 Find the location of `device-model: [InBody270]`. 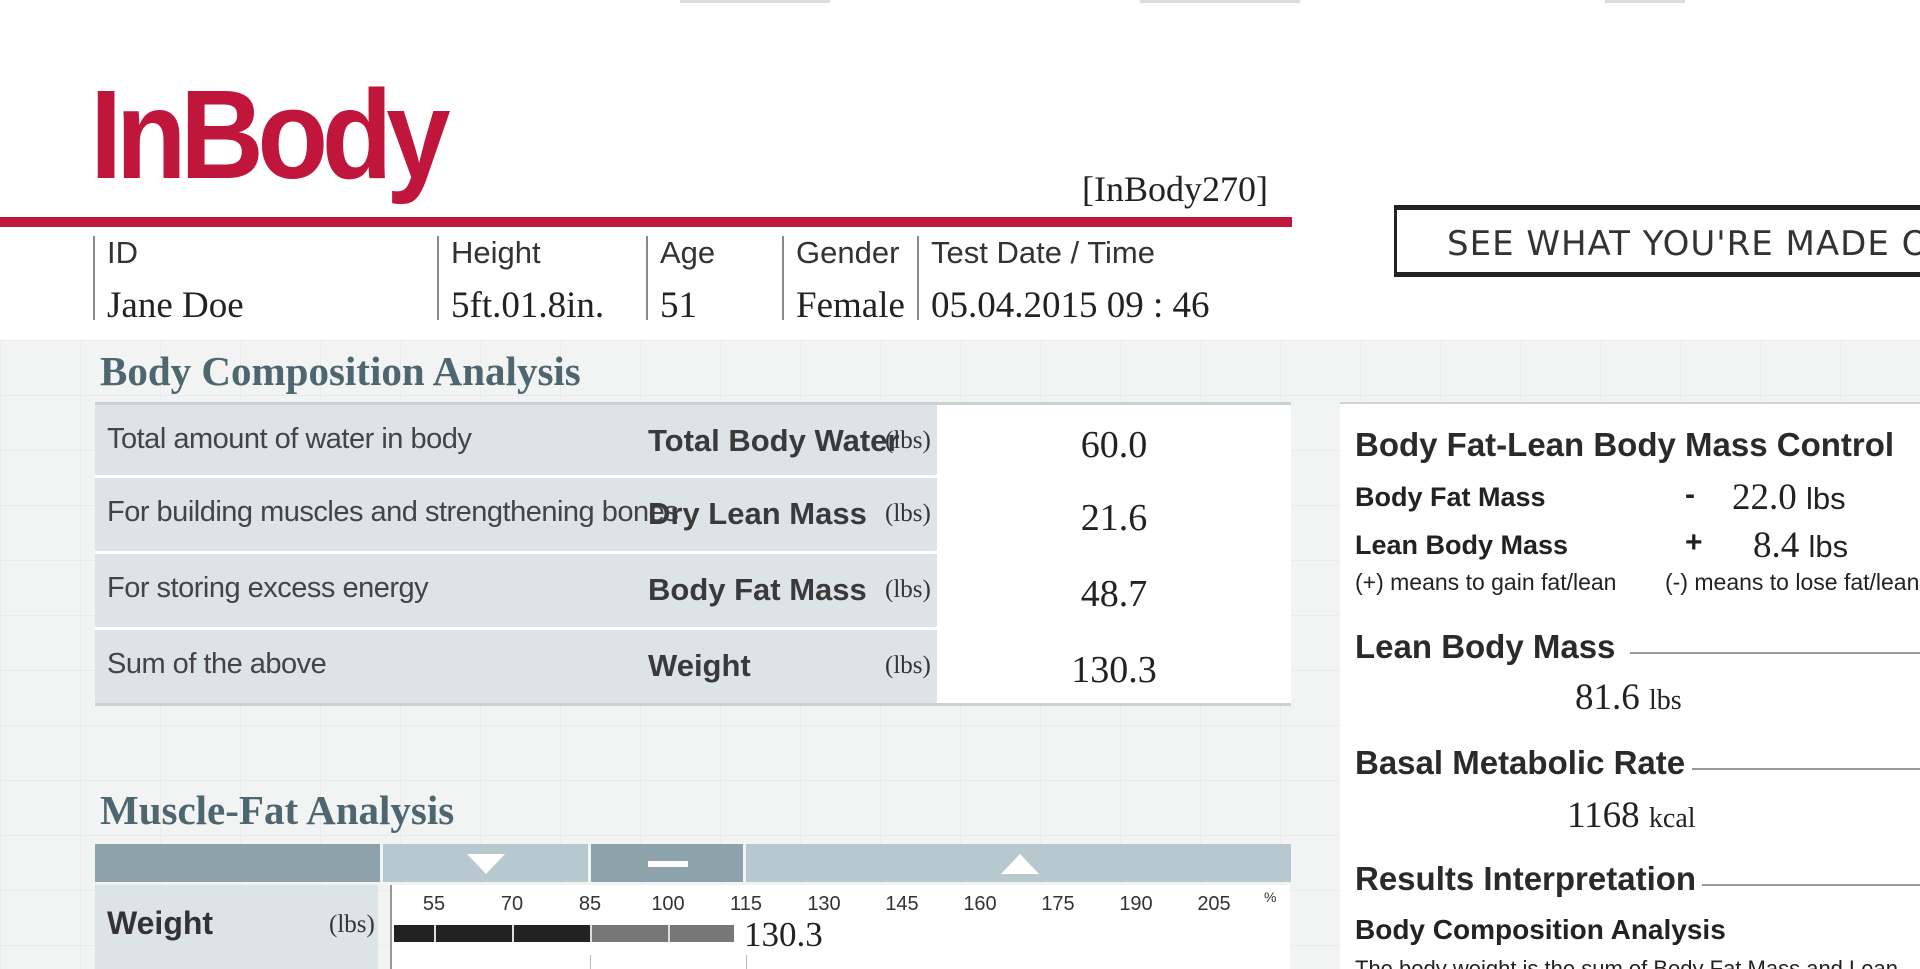

device-model: [InBody270] is located at coordinates (1175, 189).